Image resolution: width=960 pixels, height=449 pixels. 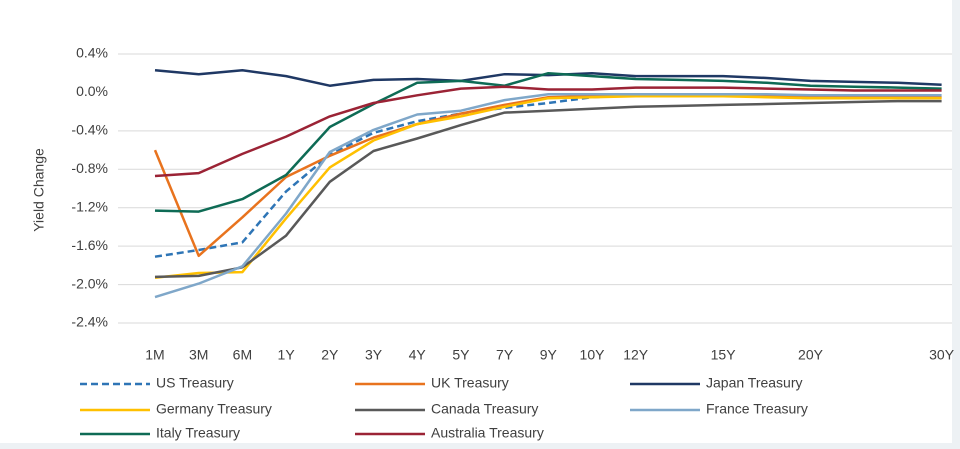 What do you see at coordinates (39, 190) in the screenshot?
I see `y-axis-label: Yield Change` at bounding box center [39, 190].